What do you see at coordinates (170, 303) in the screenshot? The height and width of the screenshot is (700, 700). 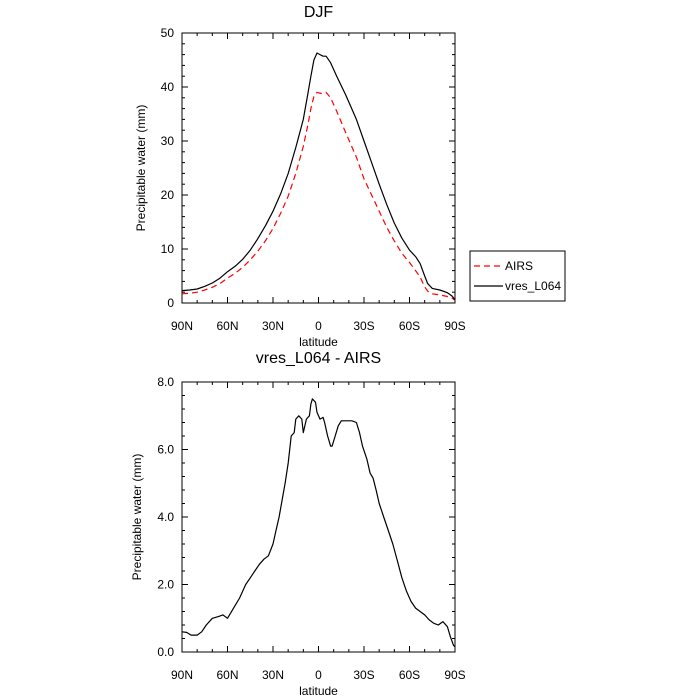 I see `y-tick-label: 0` at bounding box center [170, 303].